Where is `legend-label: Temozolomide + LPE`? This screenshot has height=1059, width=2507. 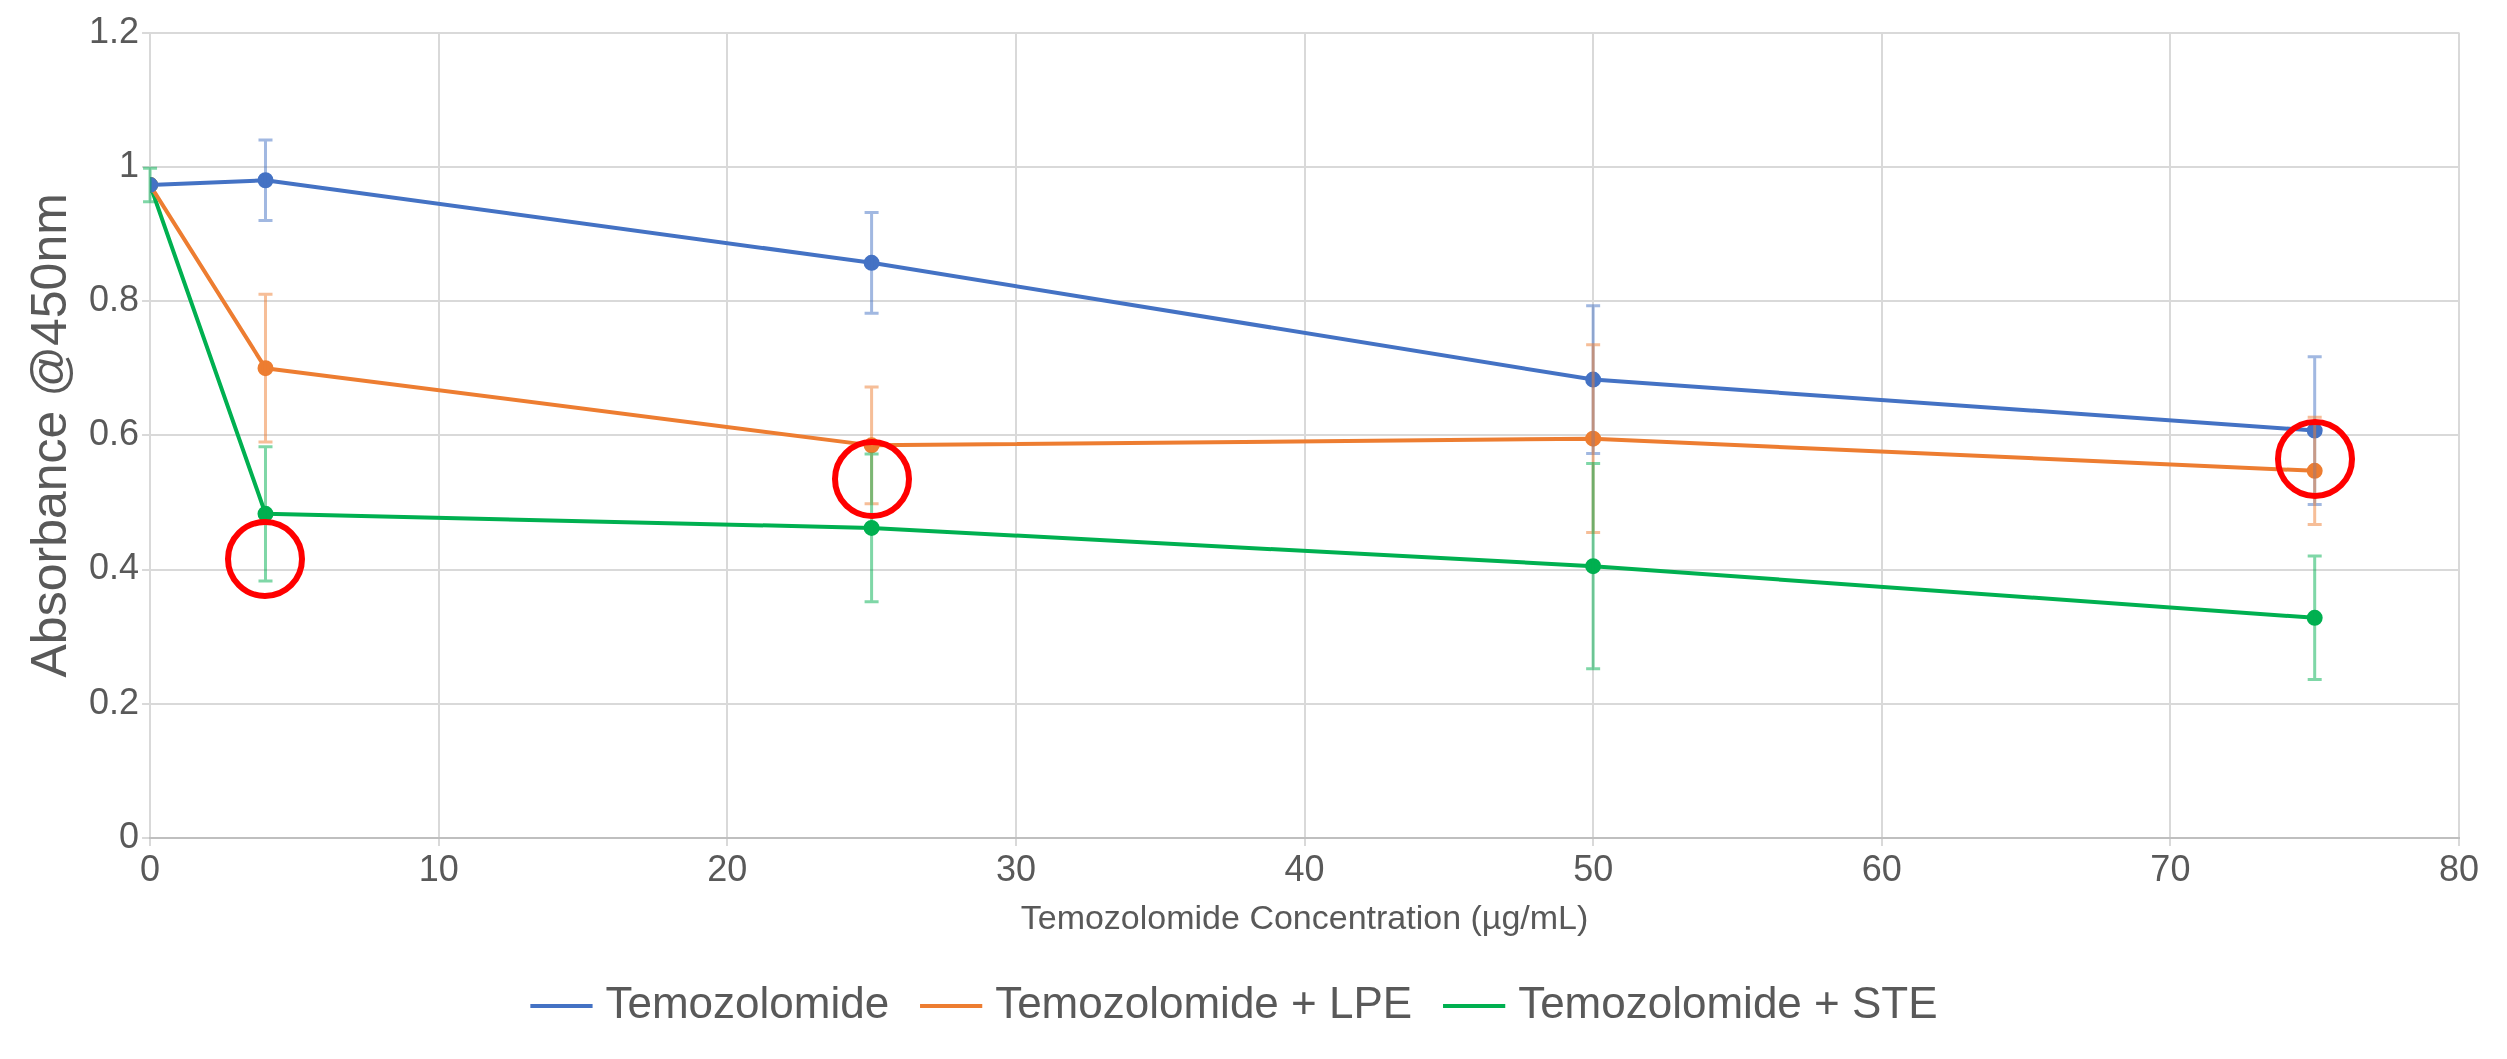 legend-label: Temozolomide + LPE is located at coordinates (1204, 1003).